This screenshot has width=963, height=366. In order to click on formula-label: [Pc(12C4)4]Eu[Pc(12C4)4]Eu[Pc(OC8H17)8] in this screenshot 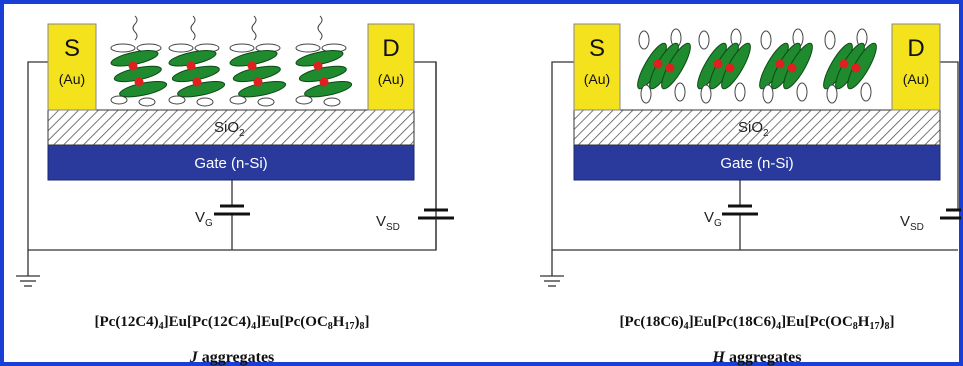, I will do `click(232, 323)`.